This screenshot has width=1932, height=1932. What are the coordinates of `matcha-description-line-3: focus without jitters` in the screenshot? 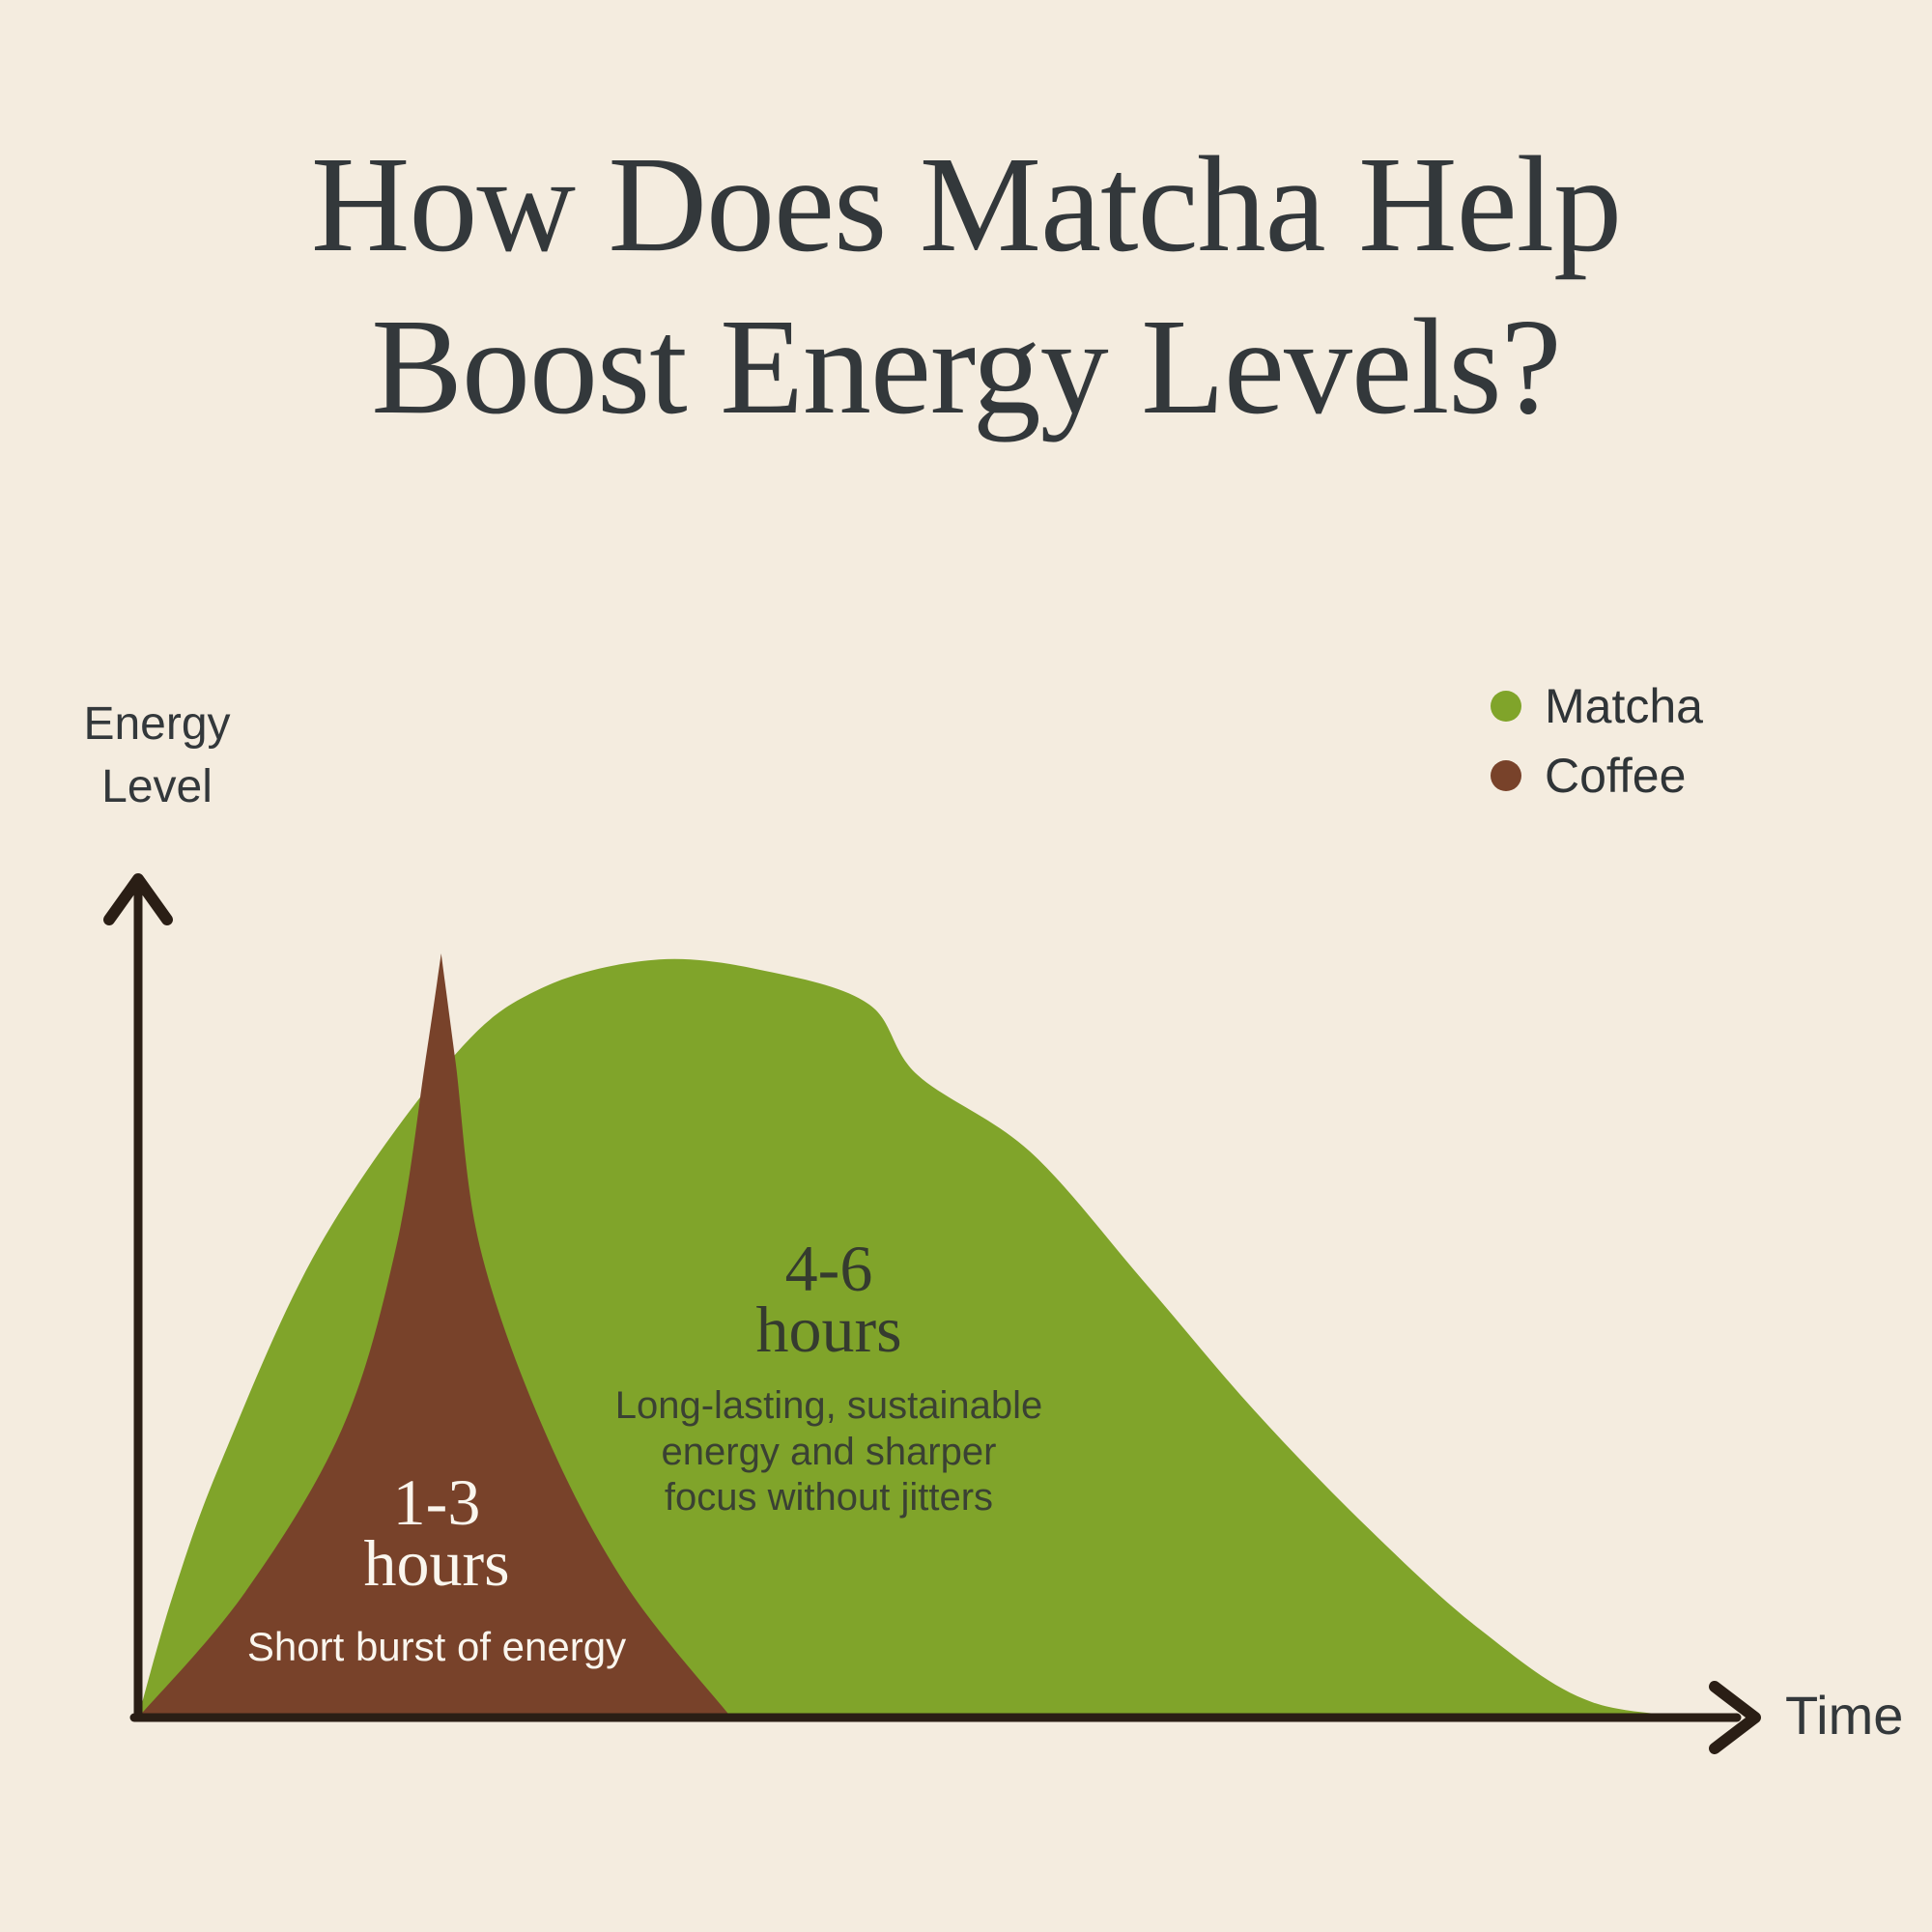 It's located at (829, 1497).